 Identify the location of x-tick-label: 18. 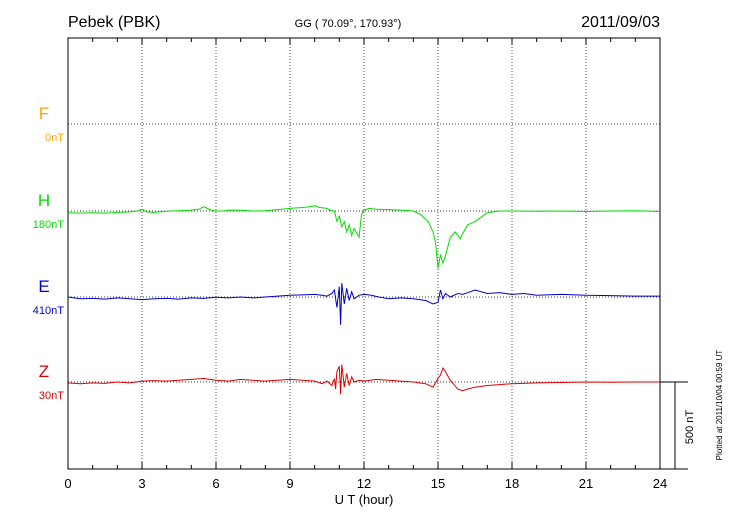
(512, 483).